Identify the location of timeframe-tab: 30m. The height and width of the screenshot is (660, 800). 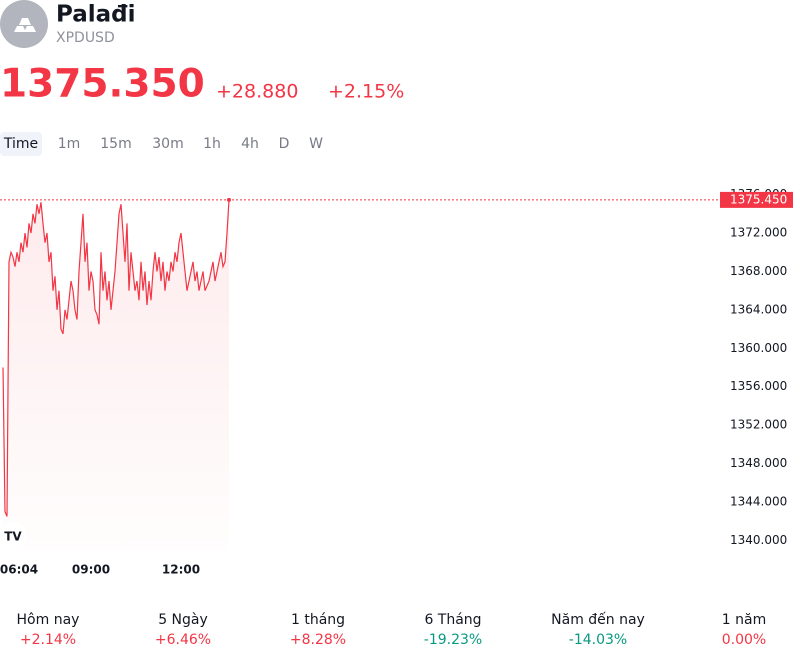
(167, 144).